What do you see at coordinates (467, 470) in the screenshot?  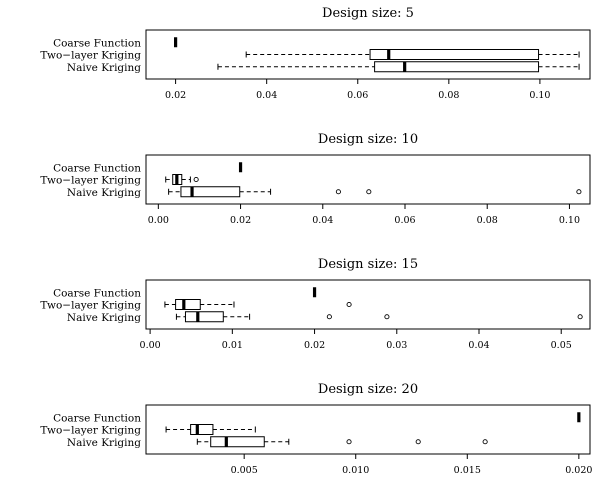 I see `x-tick-label: 0.015` at bounding box center [467, 470].